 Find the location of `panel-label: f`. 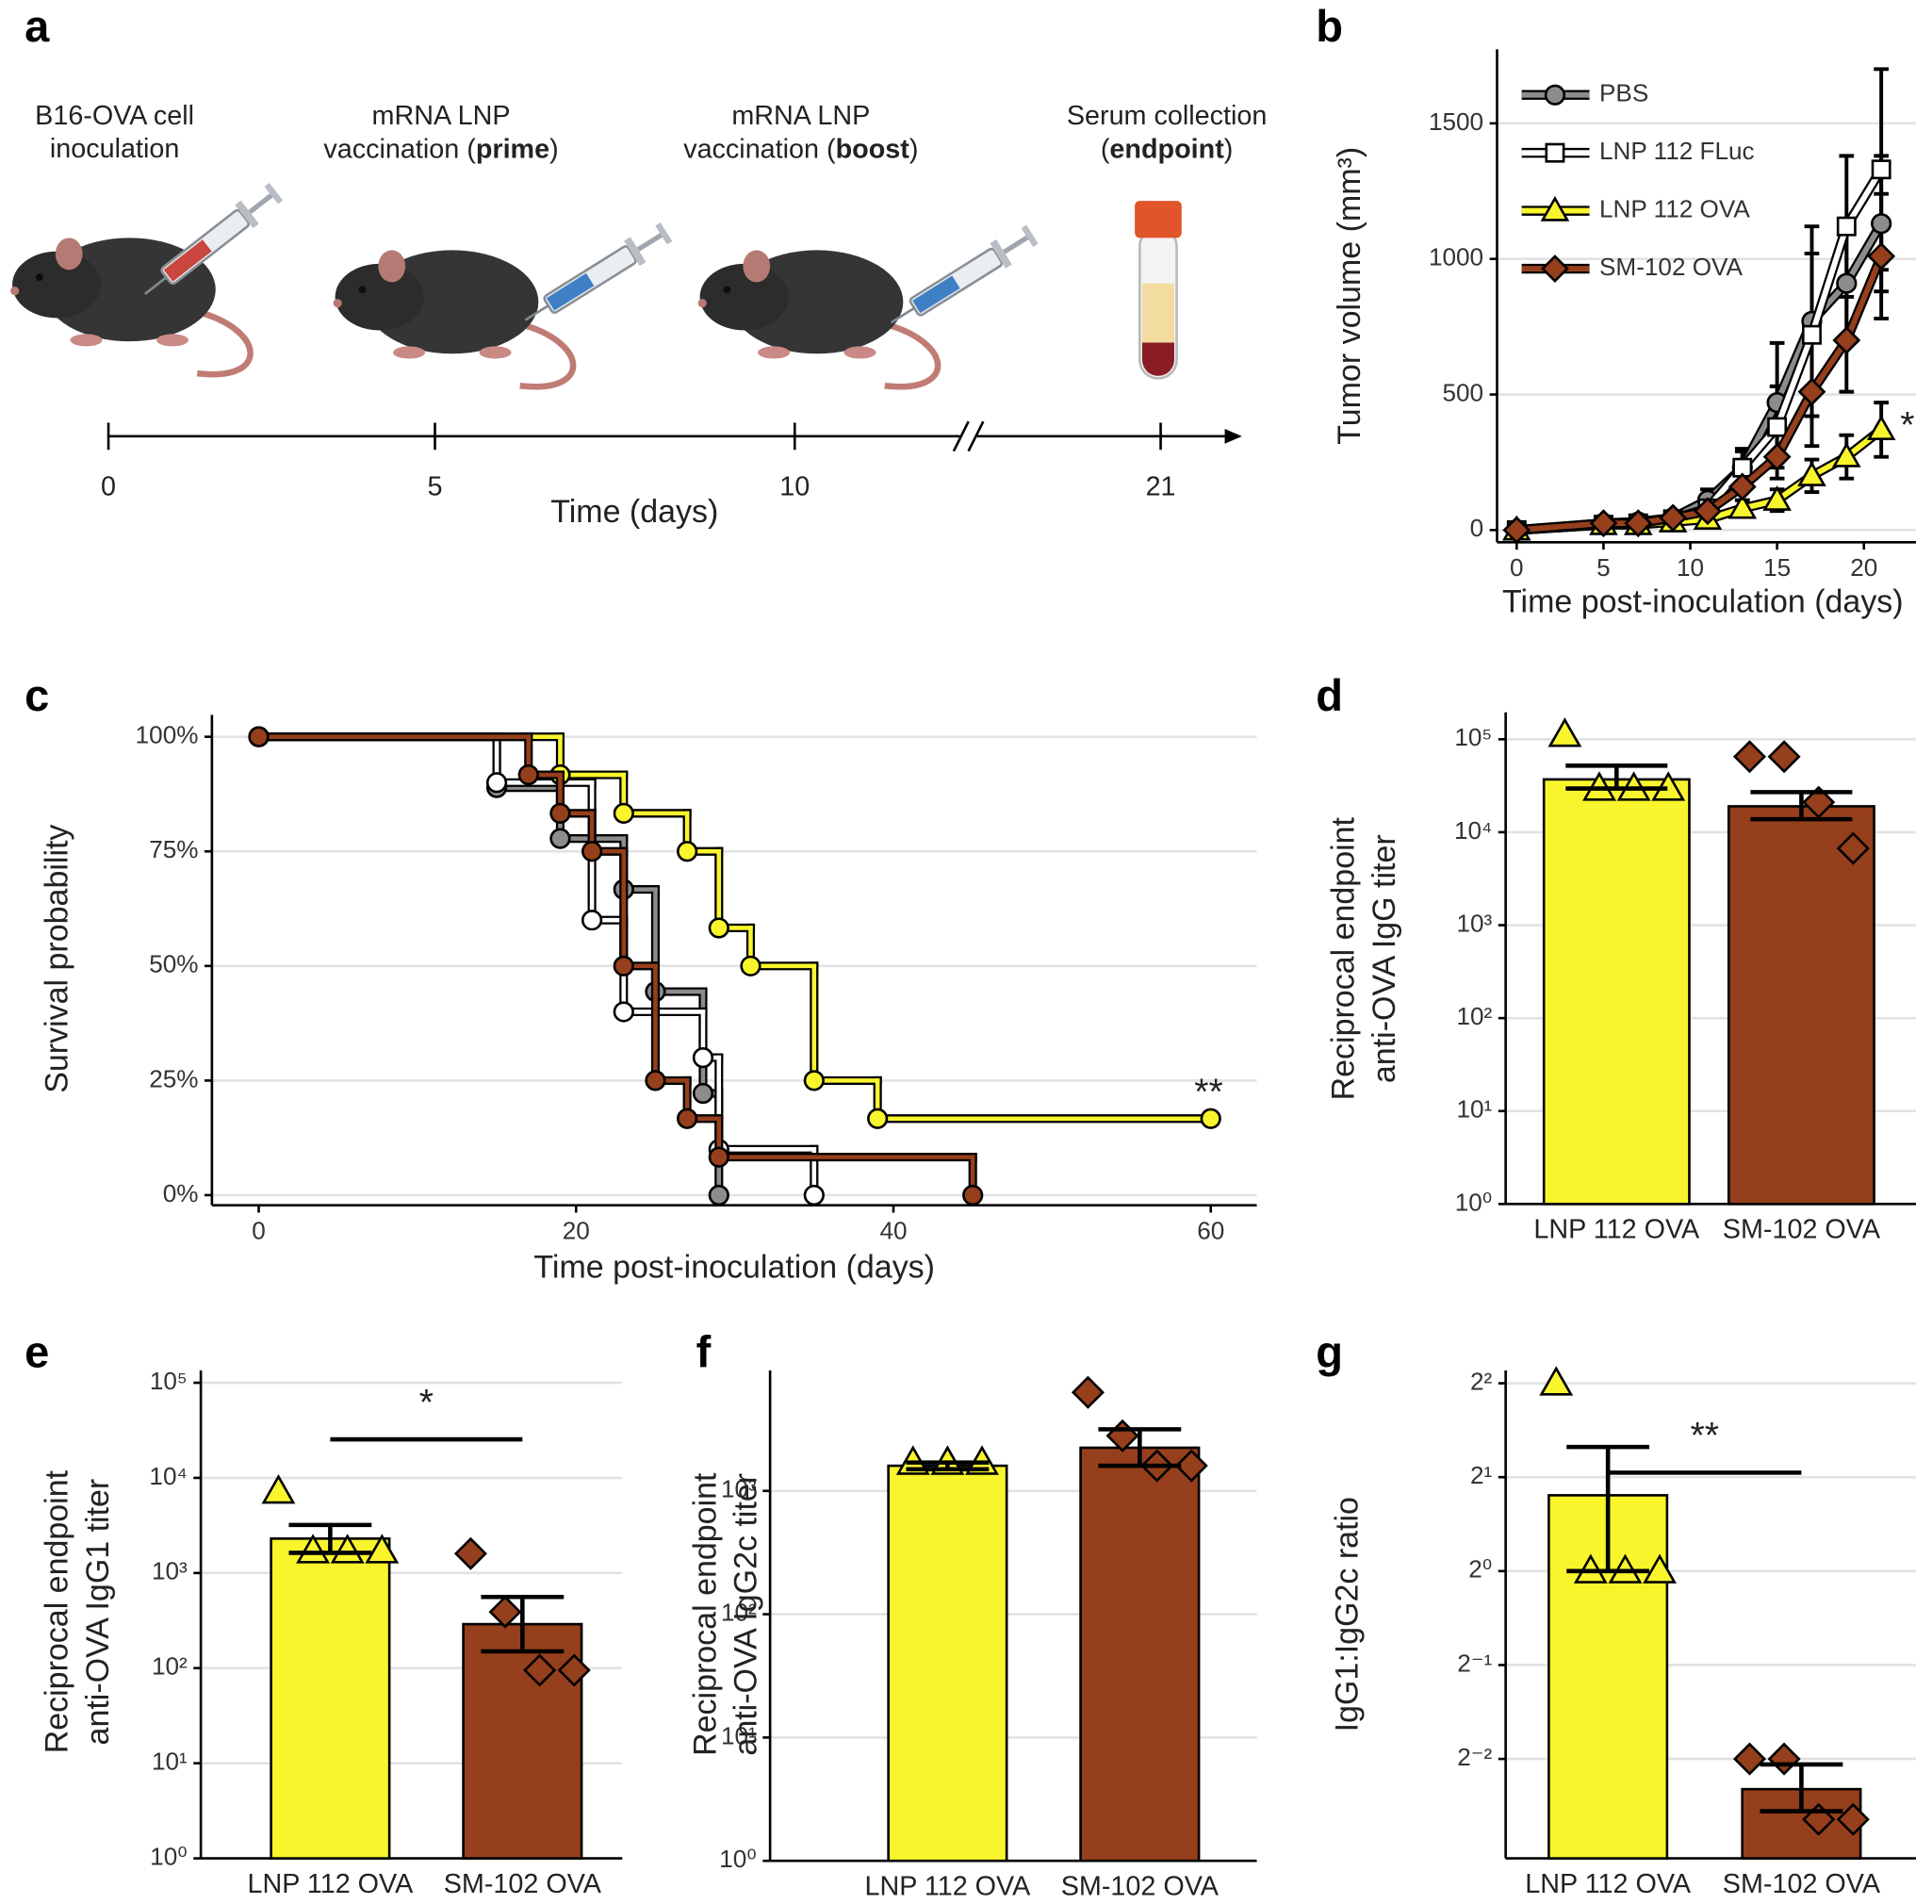

panel-label: f is located at coordinates (704, 1352).